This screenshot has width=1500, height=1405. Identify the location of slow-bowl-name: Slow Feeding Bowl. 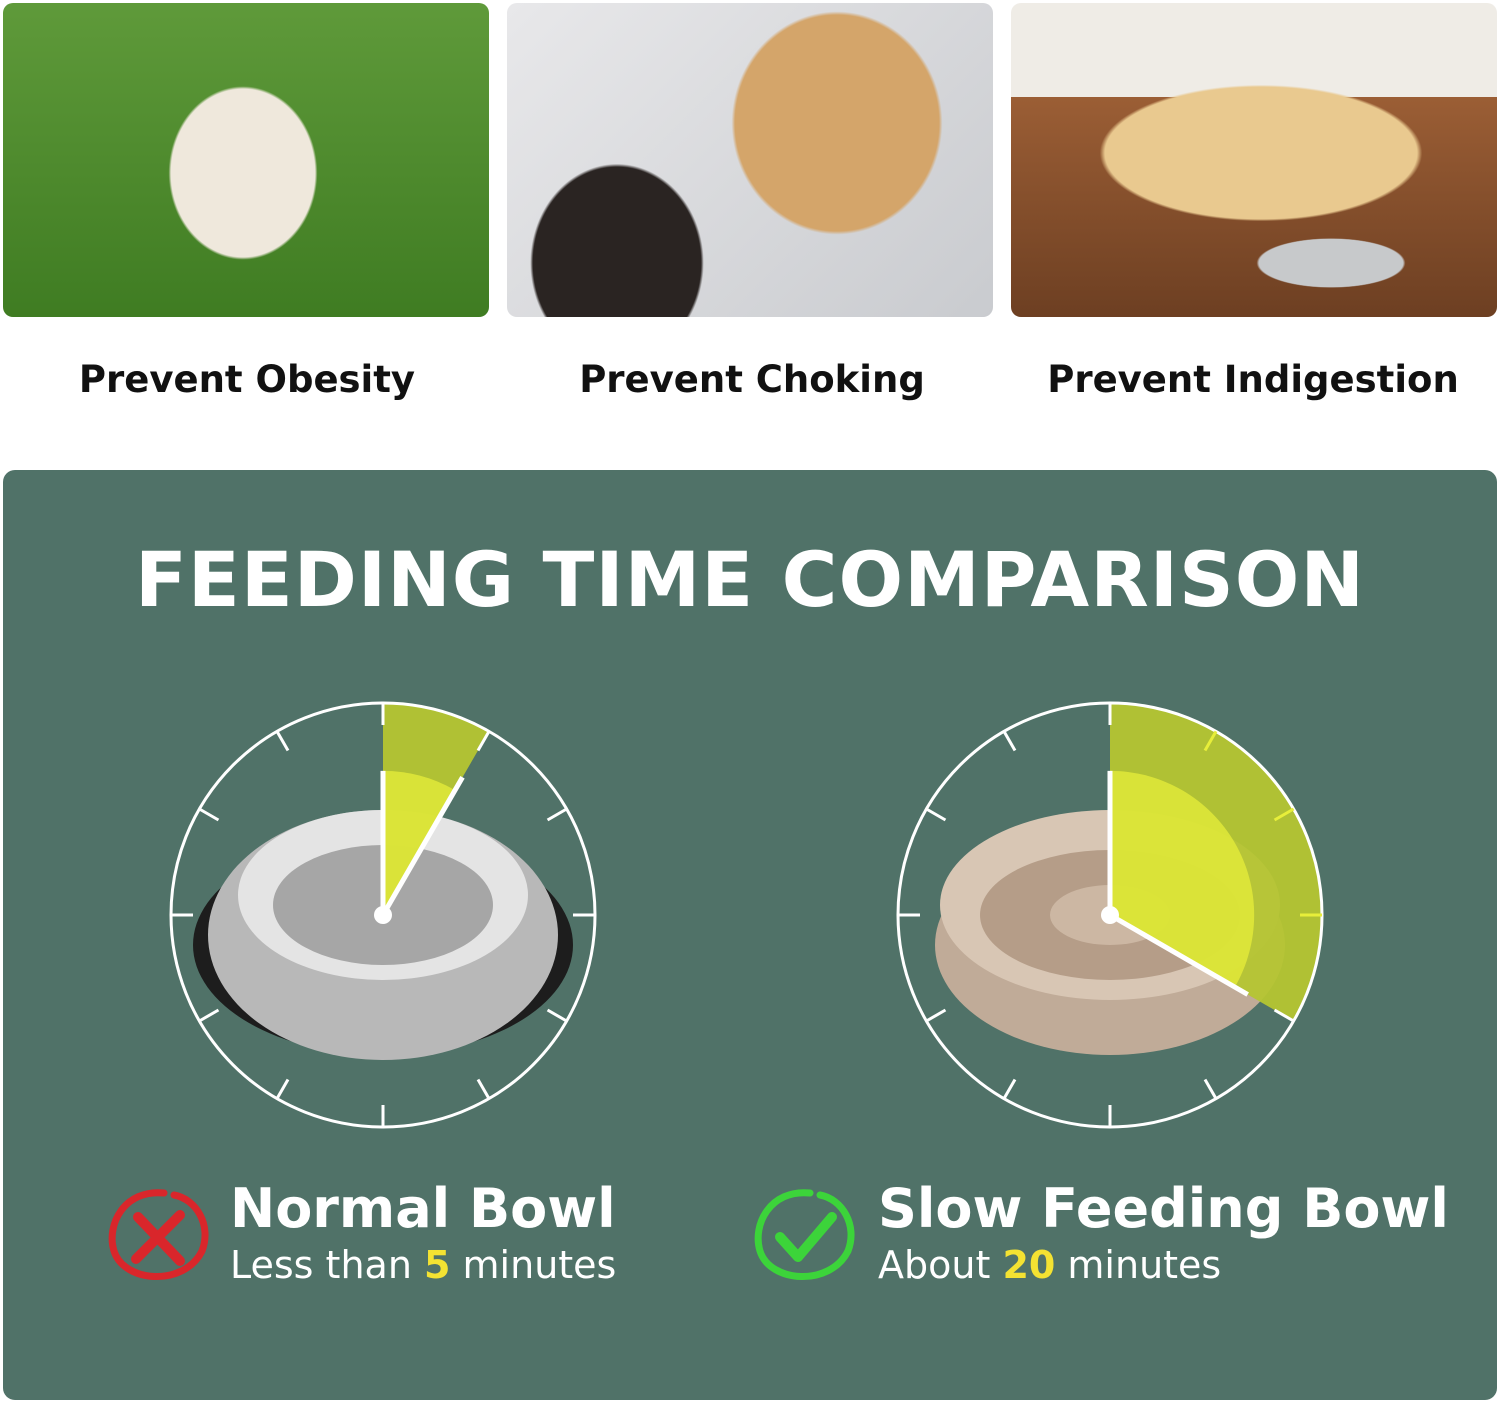
(1163, 1208).